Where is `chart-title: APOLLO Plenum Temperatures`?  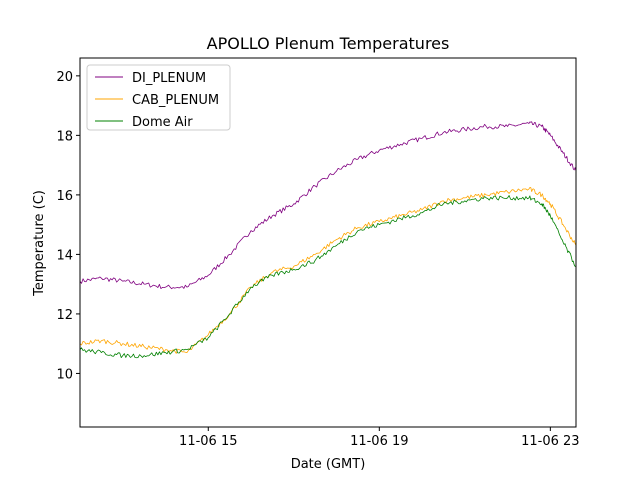
chart-title: APOLLO Plenum Temperatures is located at coordinates (328, 43).